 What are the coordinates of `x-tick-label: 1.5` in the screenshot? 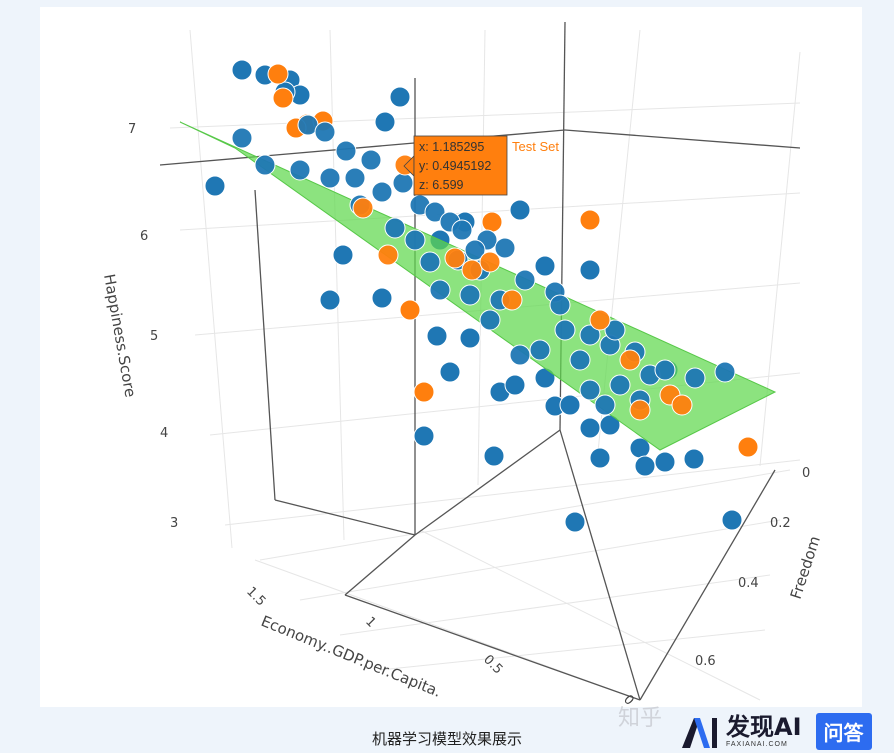 It's located at (255, 596).